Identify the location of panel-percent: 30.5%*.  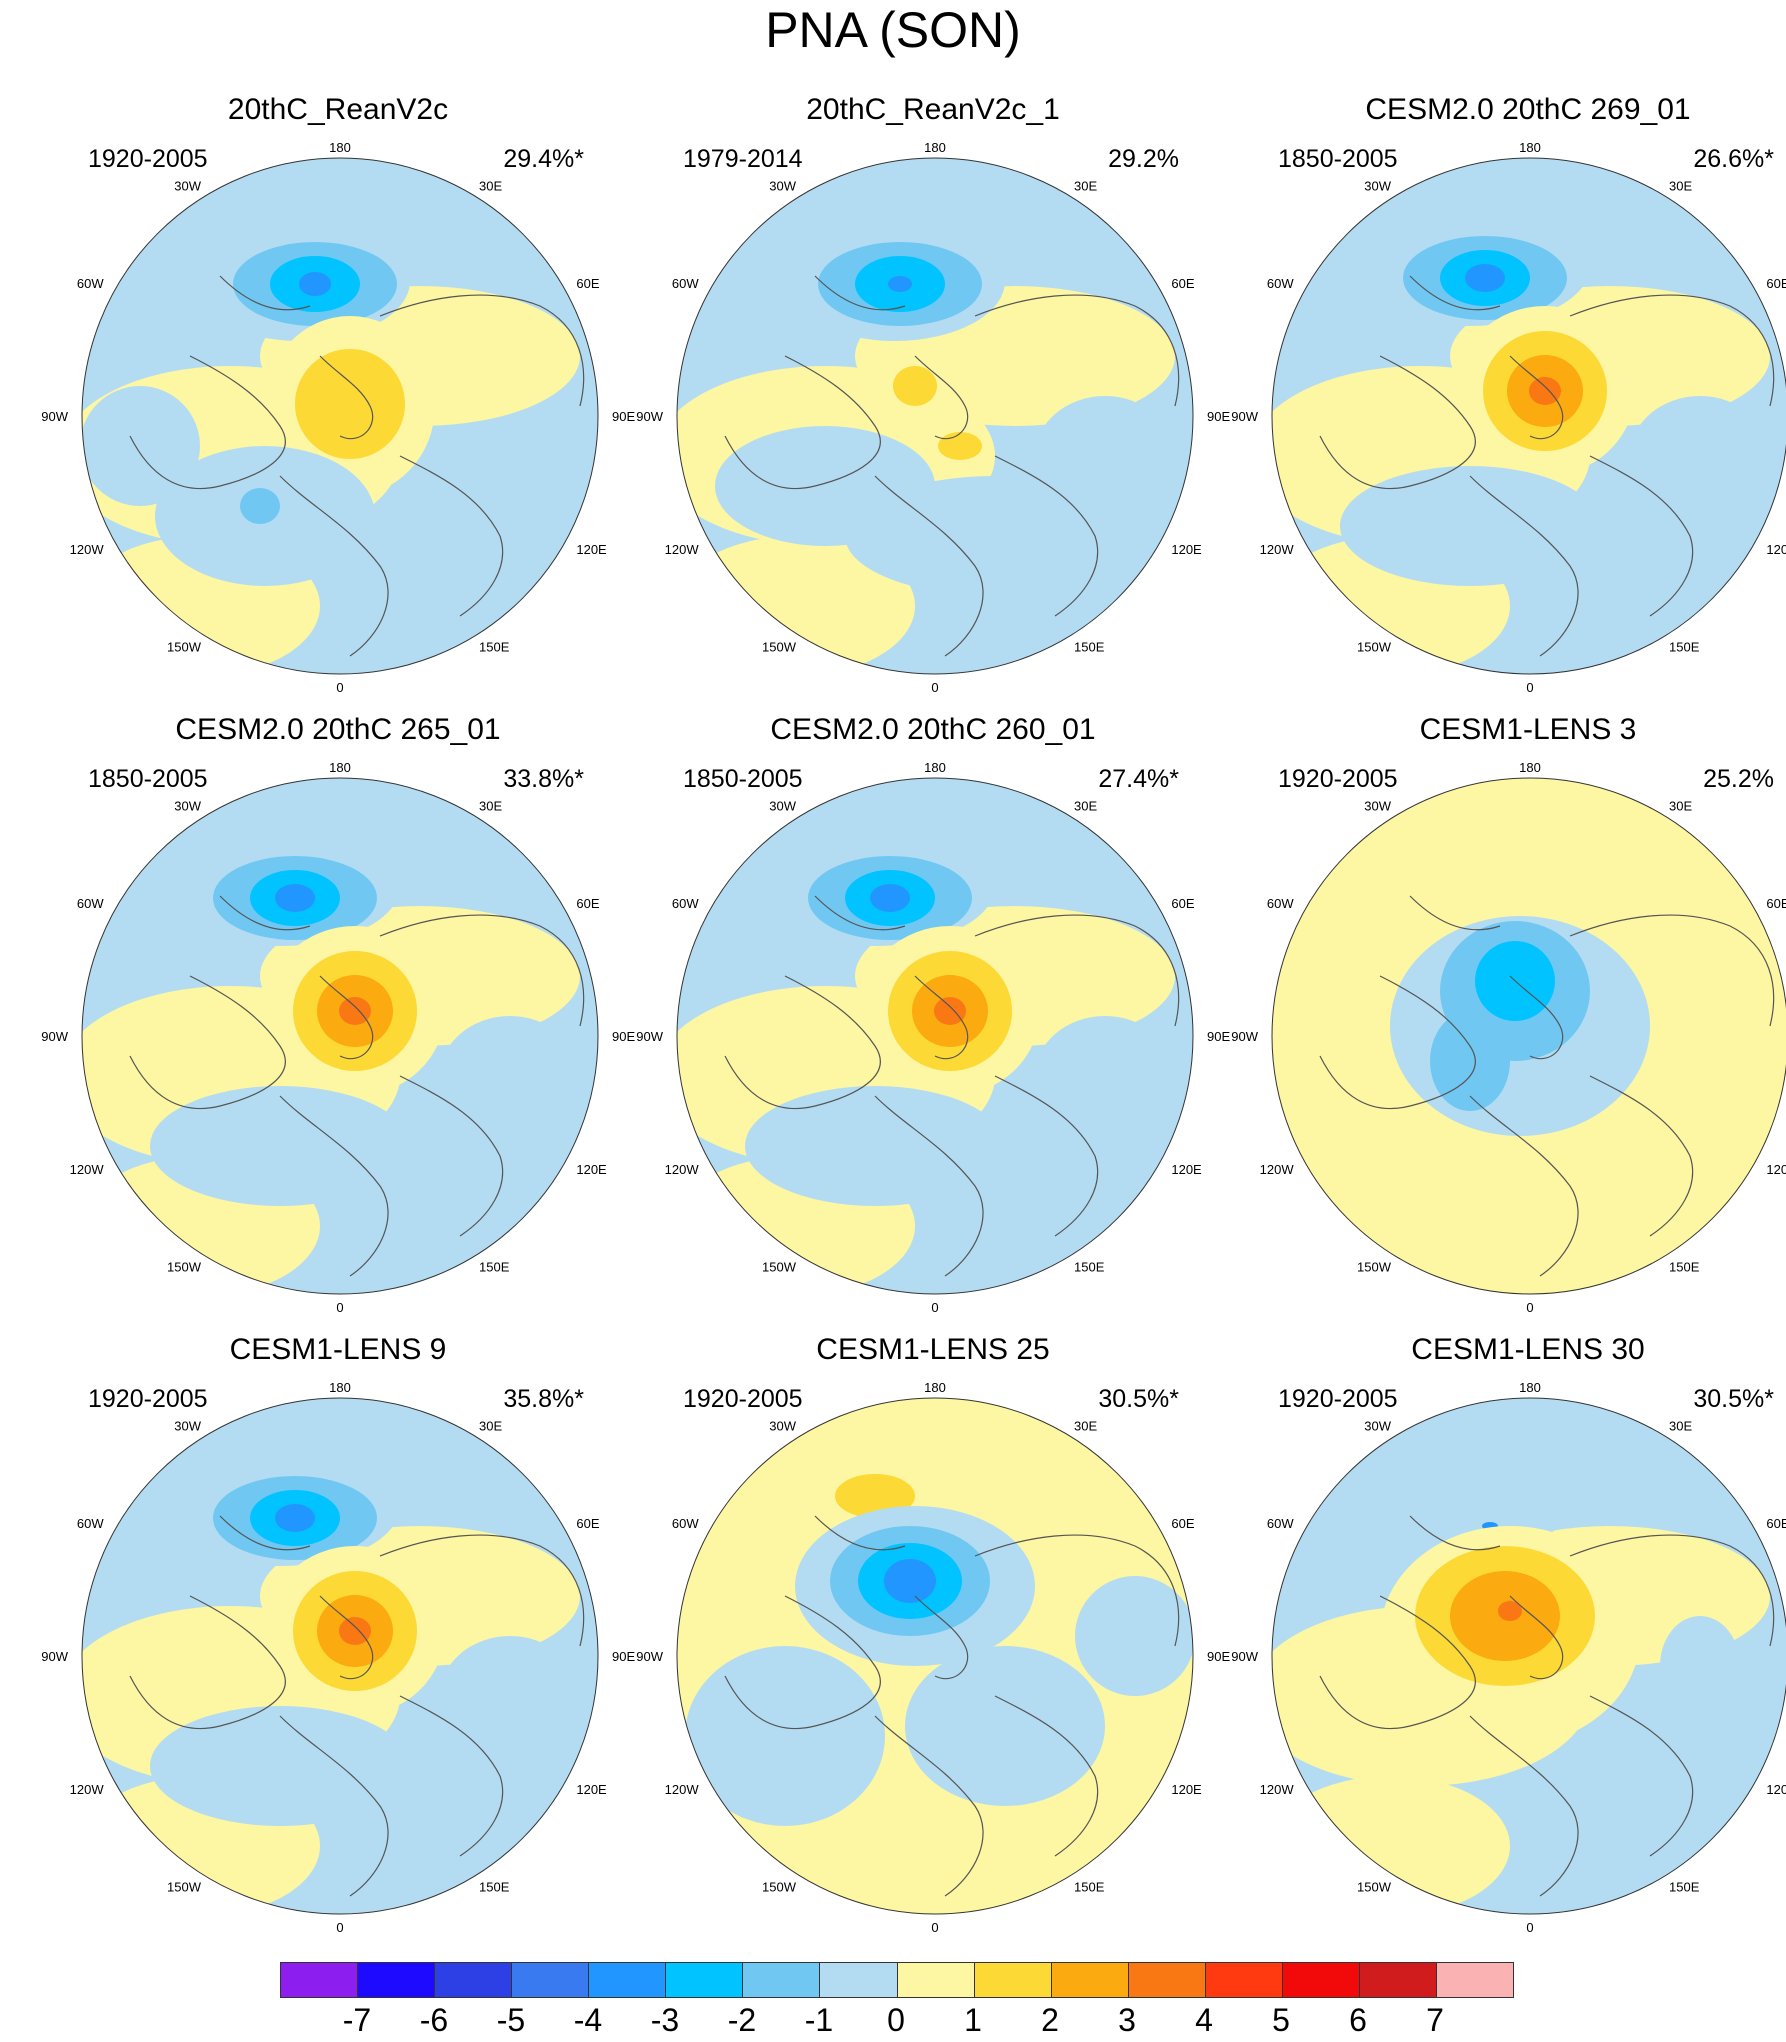
(1733, 1399).